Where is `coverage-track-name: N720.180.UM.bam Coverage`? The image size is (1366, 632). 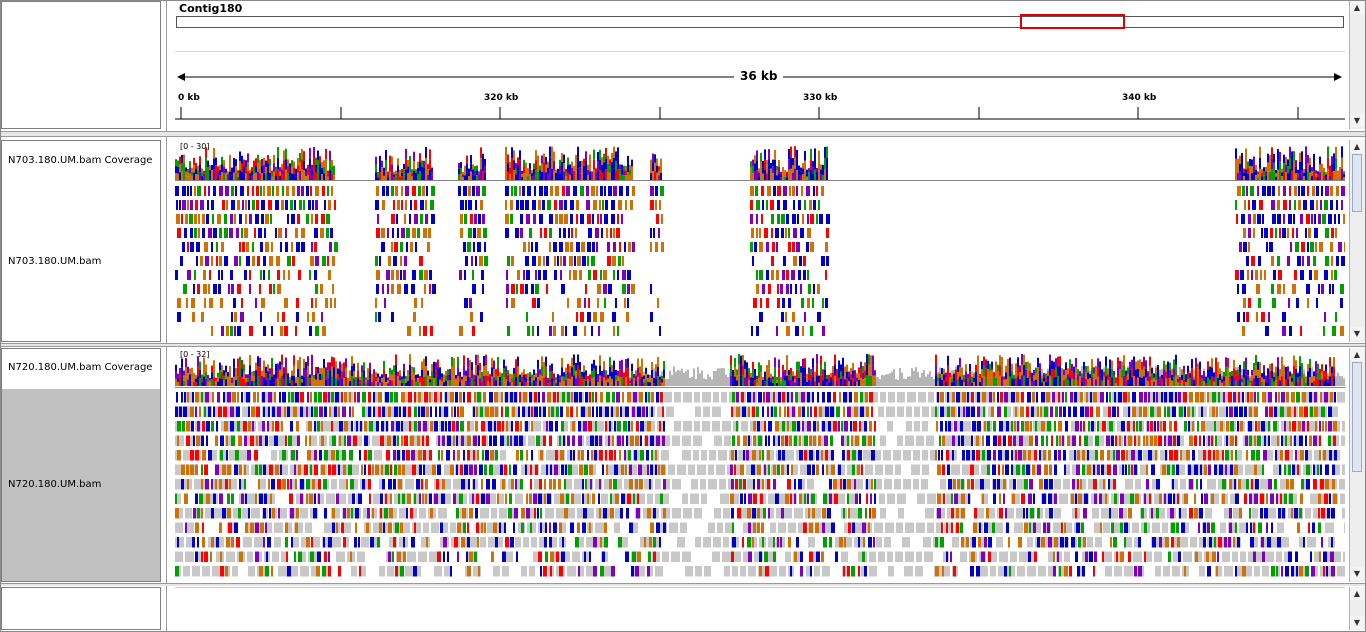 coverage-track-name: N720.180.UM.bam Coverage is located at coordinates (80, 367).